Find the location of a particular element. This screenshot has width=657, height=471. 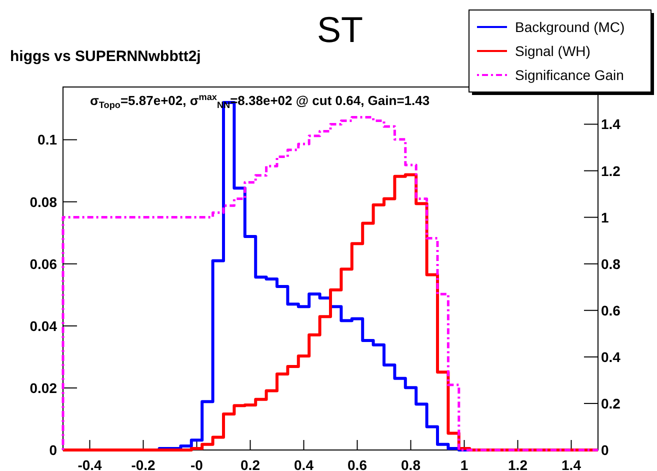

x-tick-label: -0.2 is located at coordinates (143, 464).